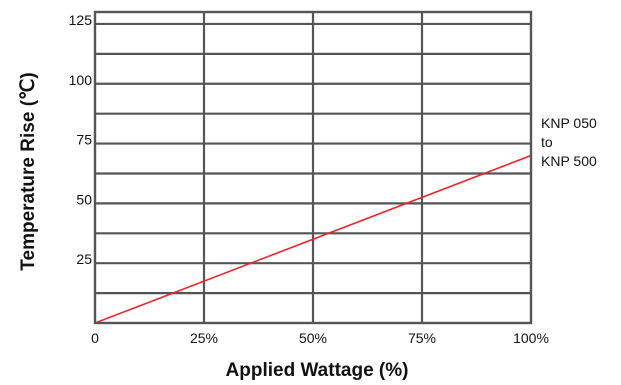 The height and width of the screenshot is (385, 621). Describe the element at coordinates (28, 171) in the screenshot. I see `y-axis-title: Temperature Rise (℃)` at that location.